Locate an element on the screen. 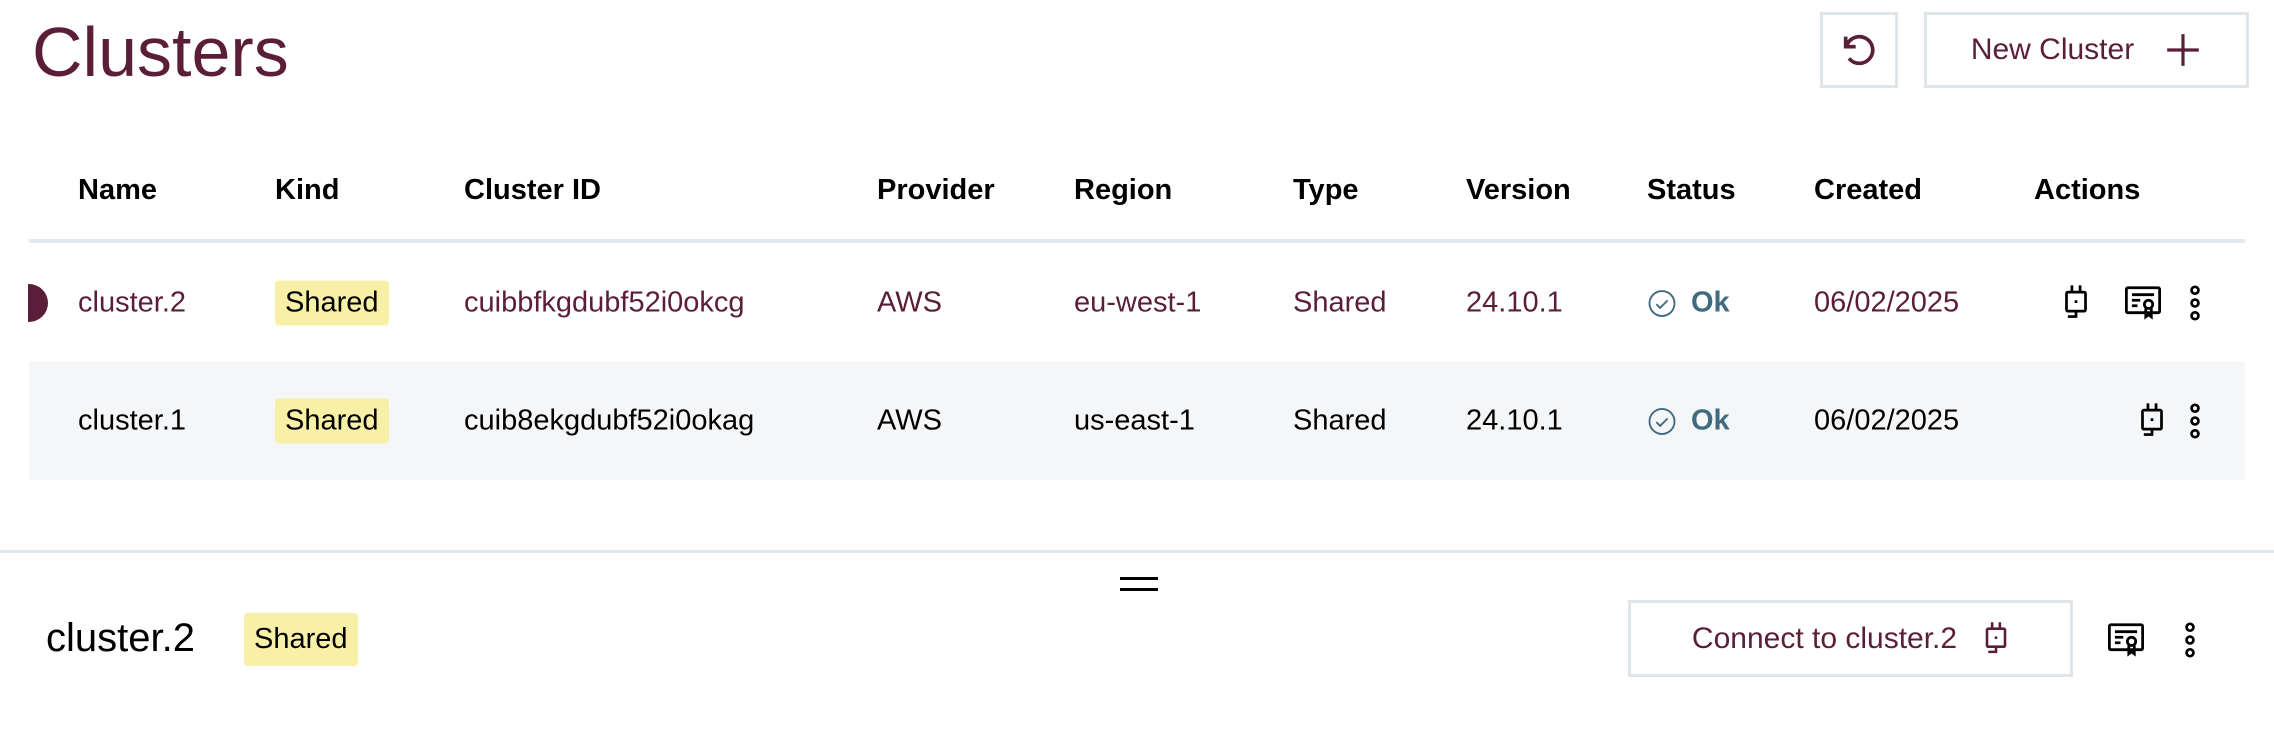 The image size is (2274, 730). header-version: Version is located at coordinates (1518, 190).